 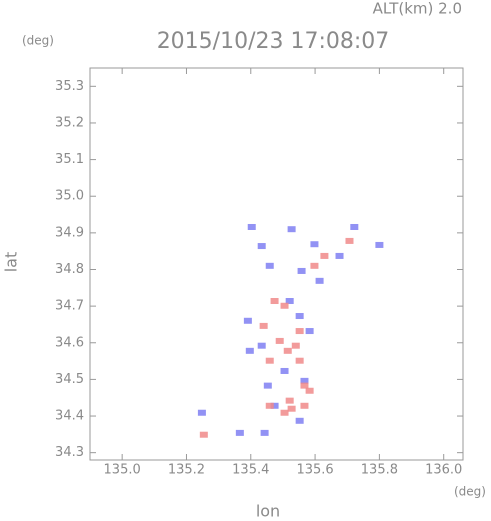 I want to click on y-tick-label: 35.3, so click(x=69, y=86).